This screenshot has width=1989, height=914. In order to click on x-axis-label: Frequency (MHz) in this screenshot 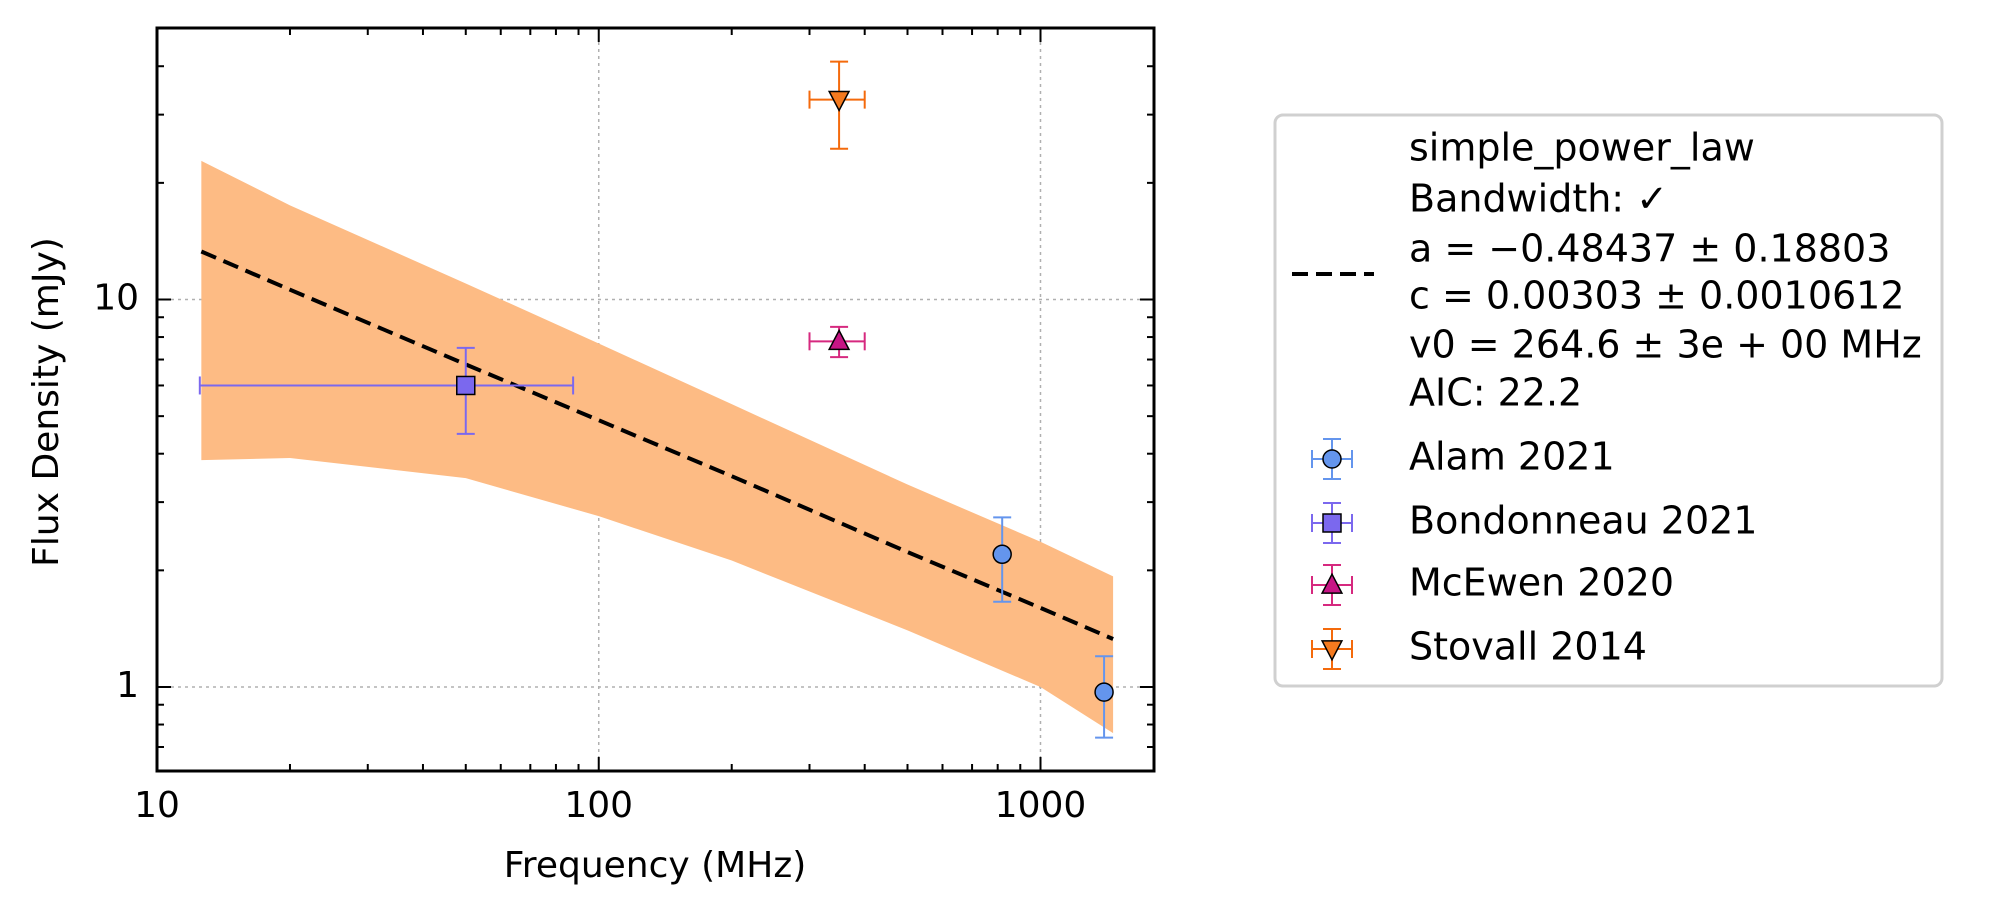, I will do `click(655, 865)`.